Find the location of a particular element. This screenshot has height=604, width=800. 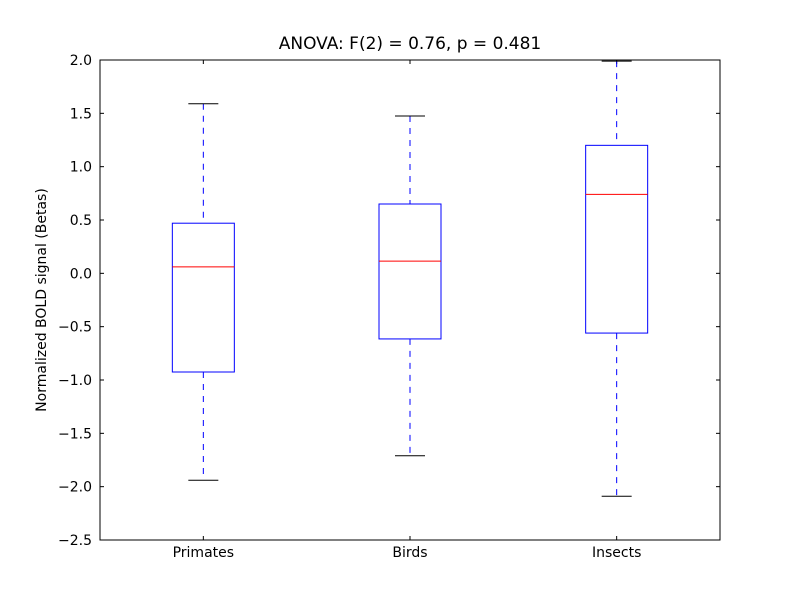

y-tick-label: −0.5 is located at coordinates (75, 328).